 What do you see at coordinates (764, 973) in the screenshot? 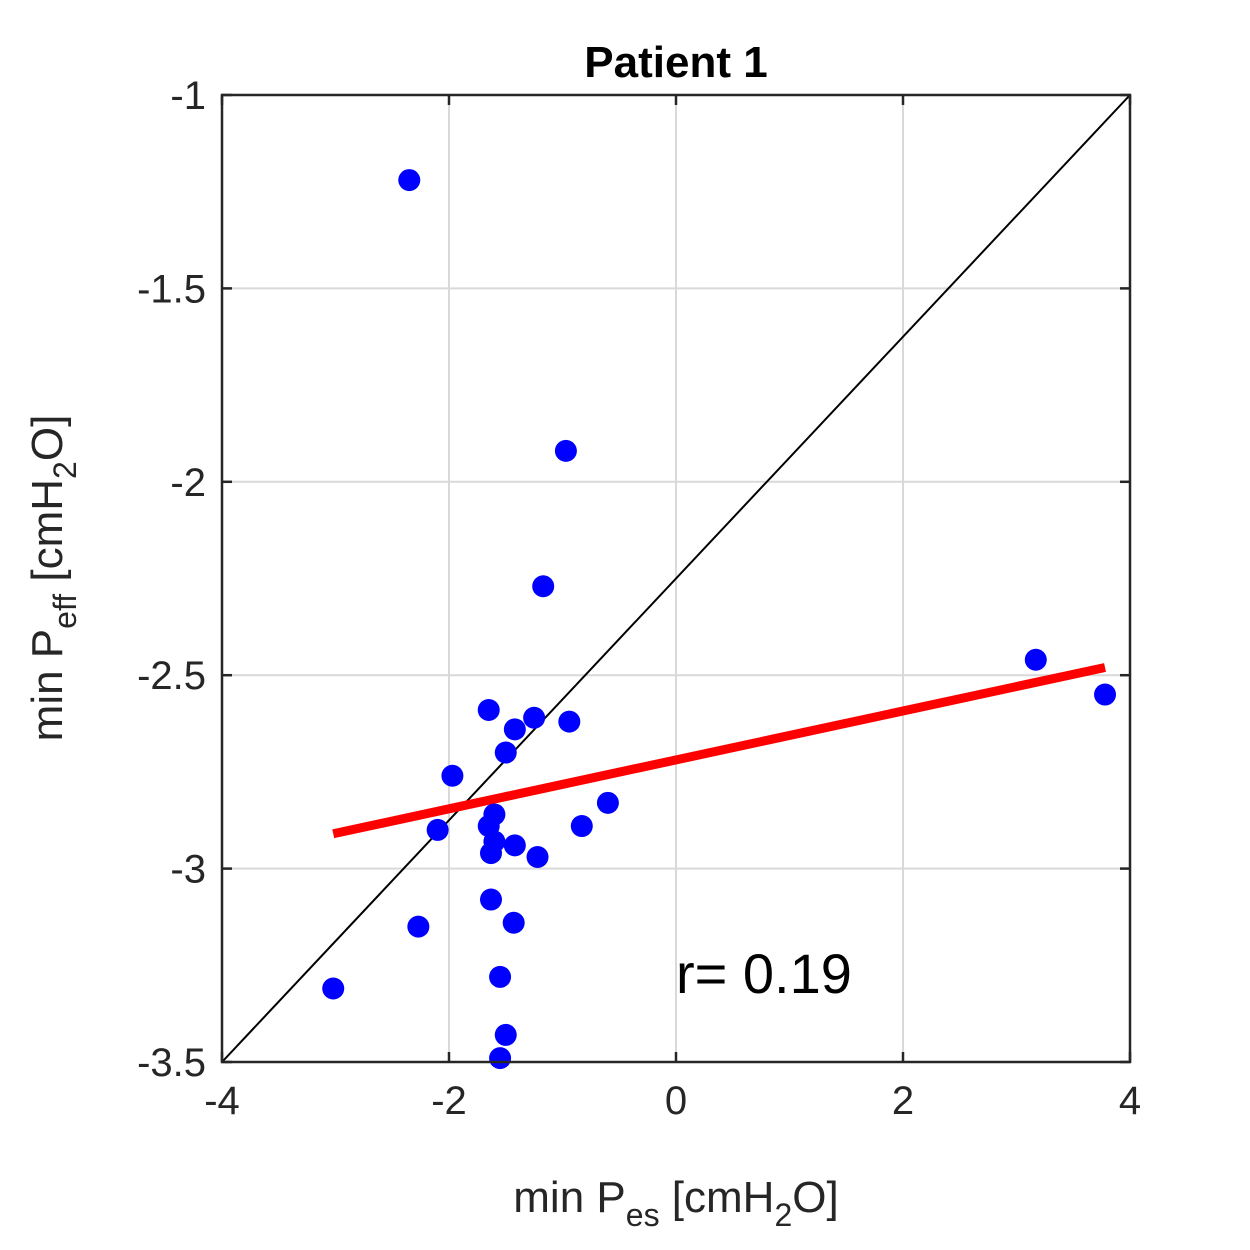
I see `correlation-annotation: r= 0.19` at bounding box center [764, 973].